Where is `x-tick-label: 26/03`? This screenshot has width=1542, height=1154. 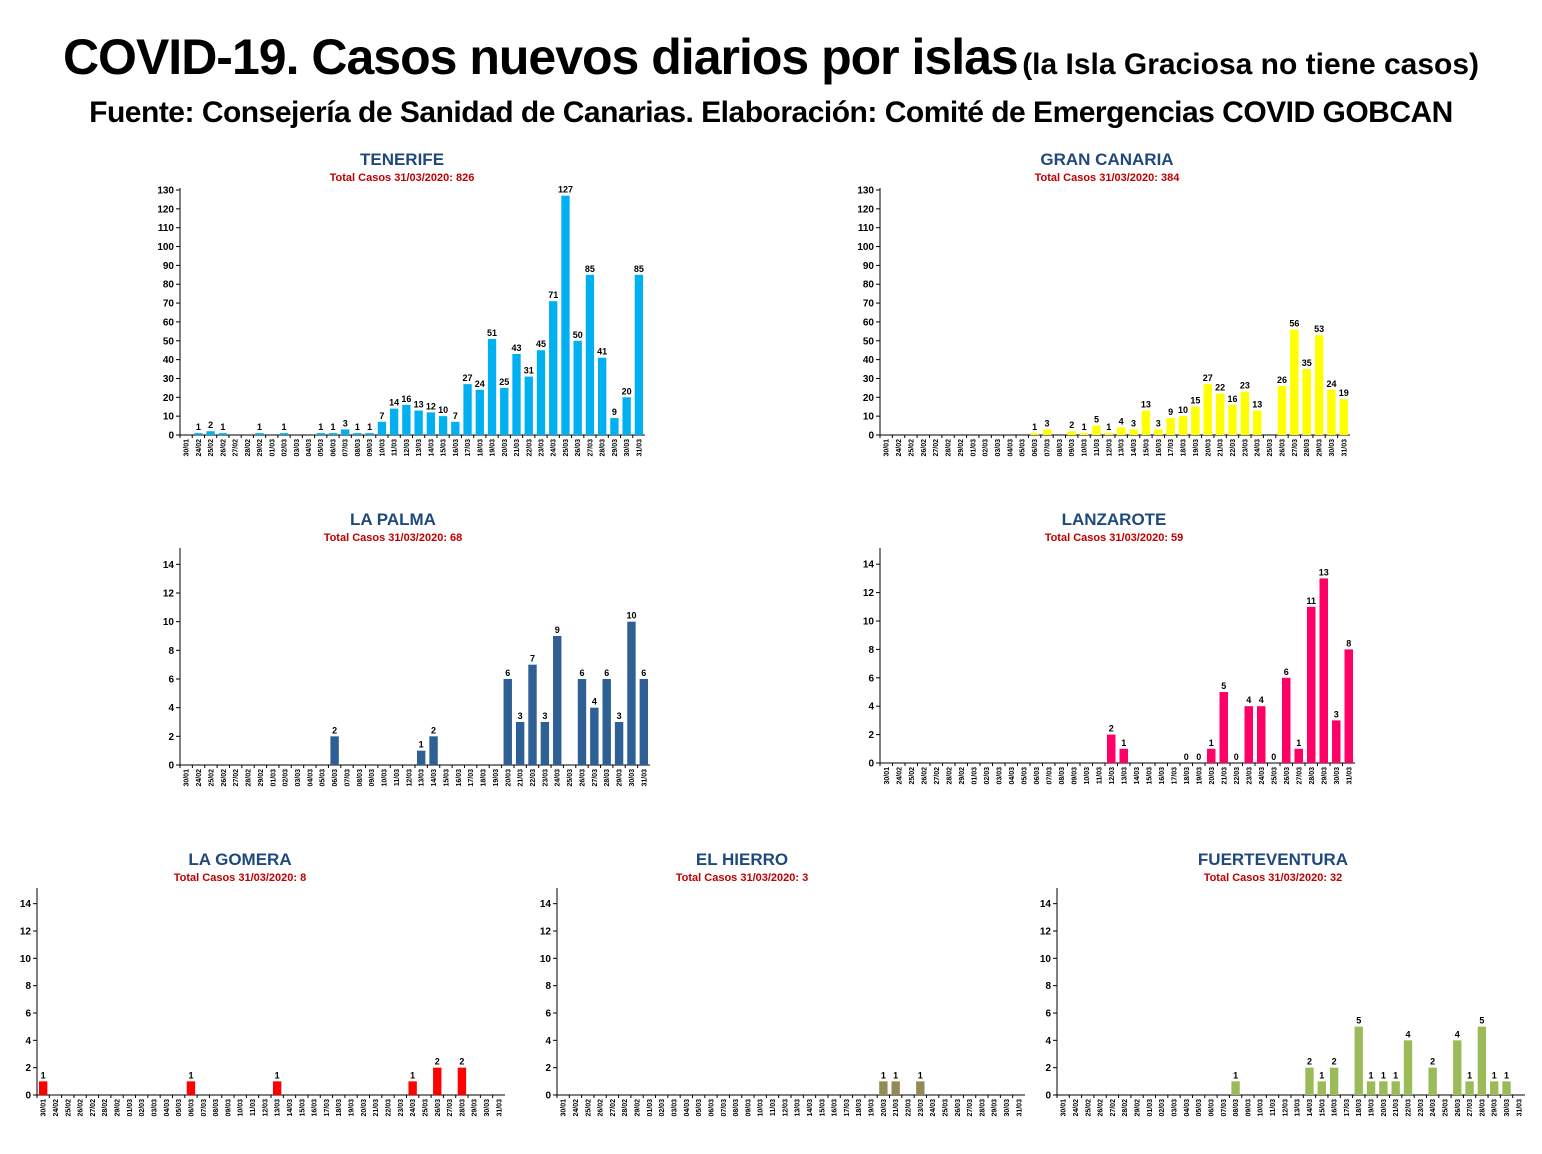
x-tick-label: 26/03 is located at coordinates (438, 1108).